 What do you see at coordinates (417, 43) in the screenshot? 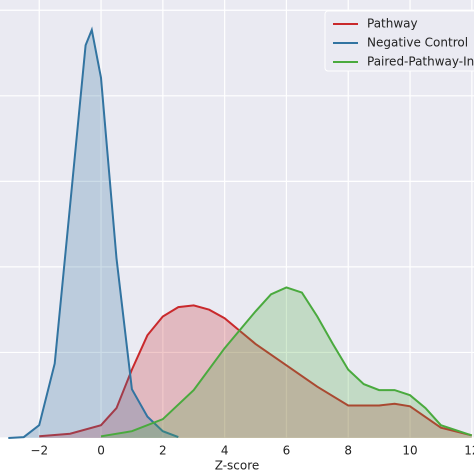
I see `legend-label: Negative Control` at bounding box center [417, 43].